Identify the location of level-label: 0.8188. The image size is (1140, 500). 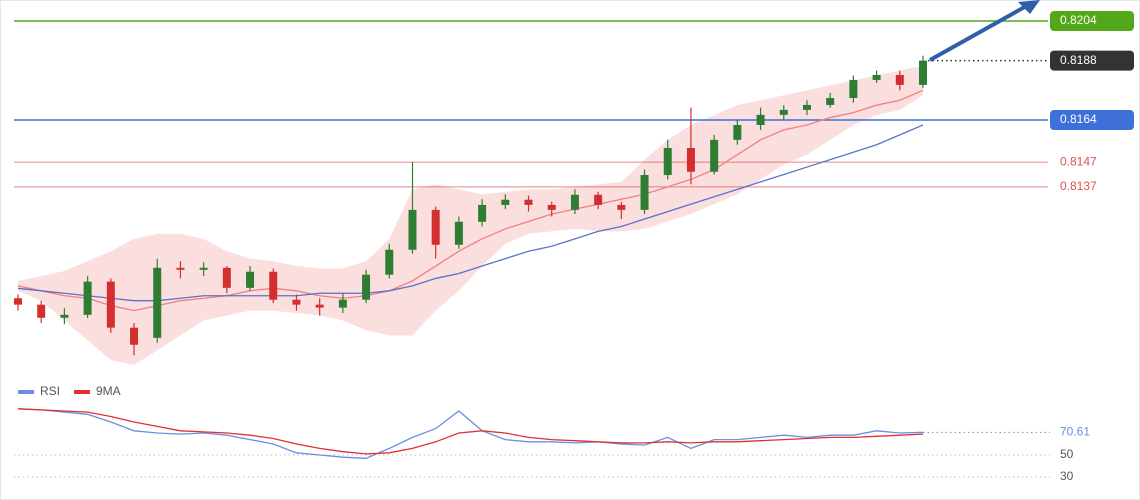
(1078, 60).